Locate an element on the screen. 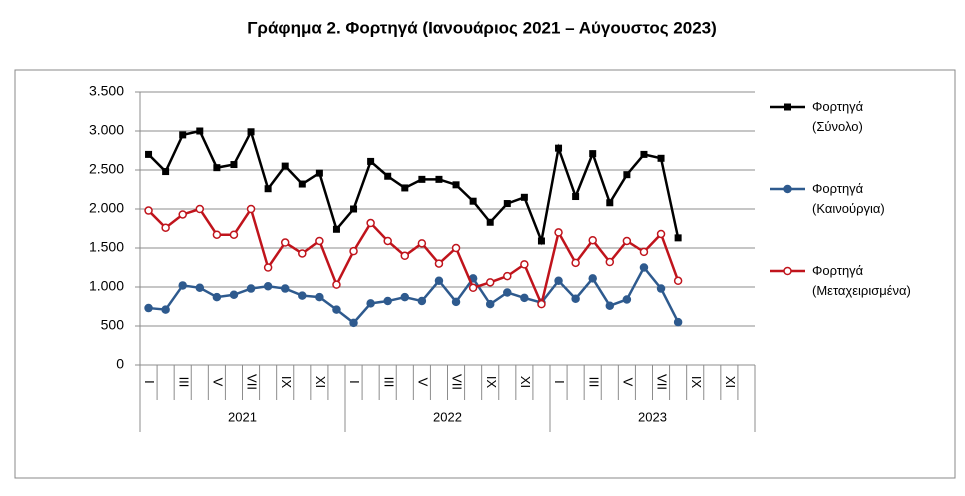 This screenshot has width=965, height=496. y-tick-label: 1.500 is located at coordinates (106, 247).